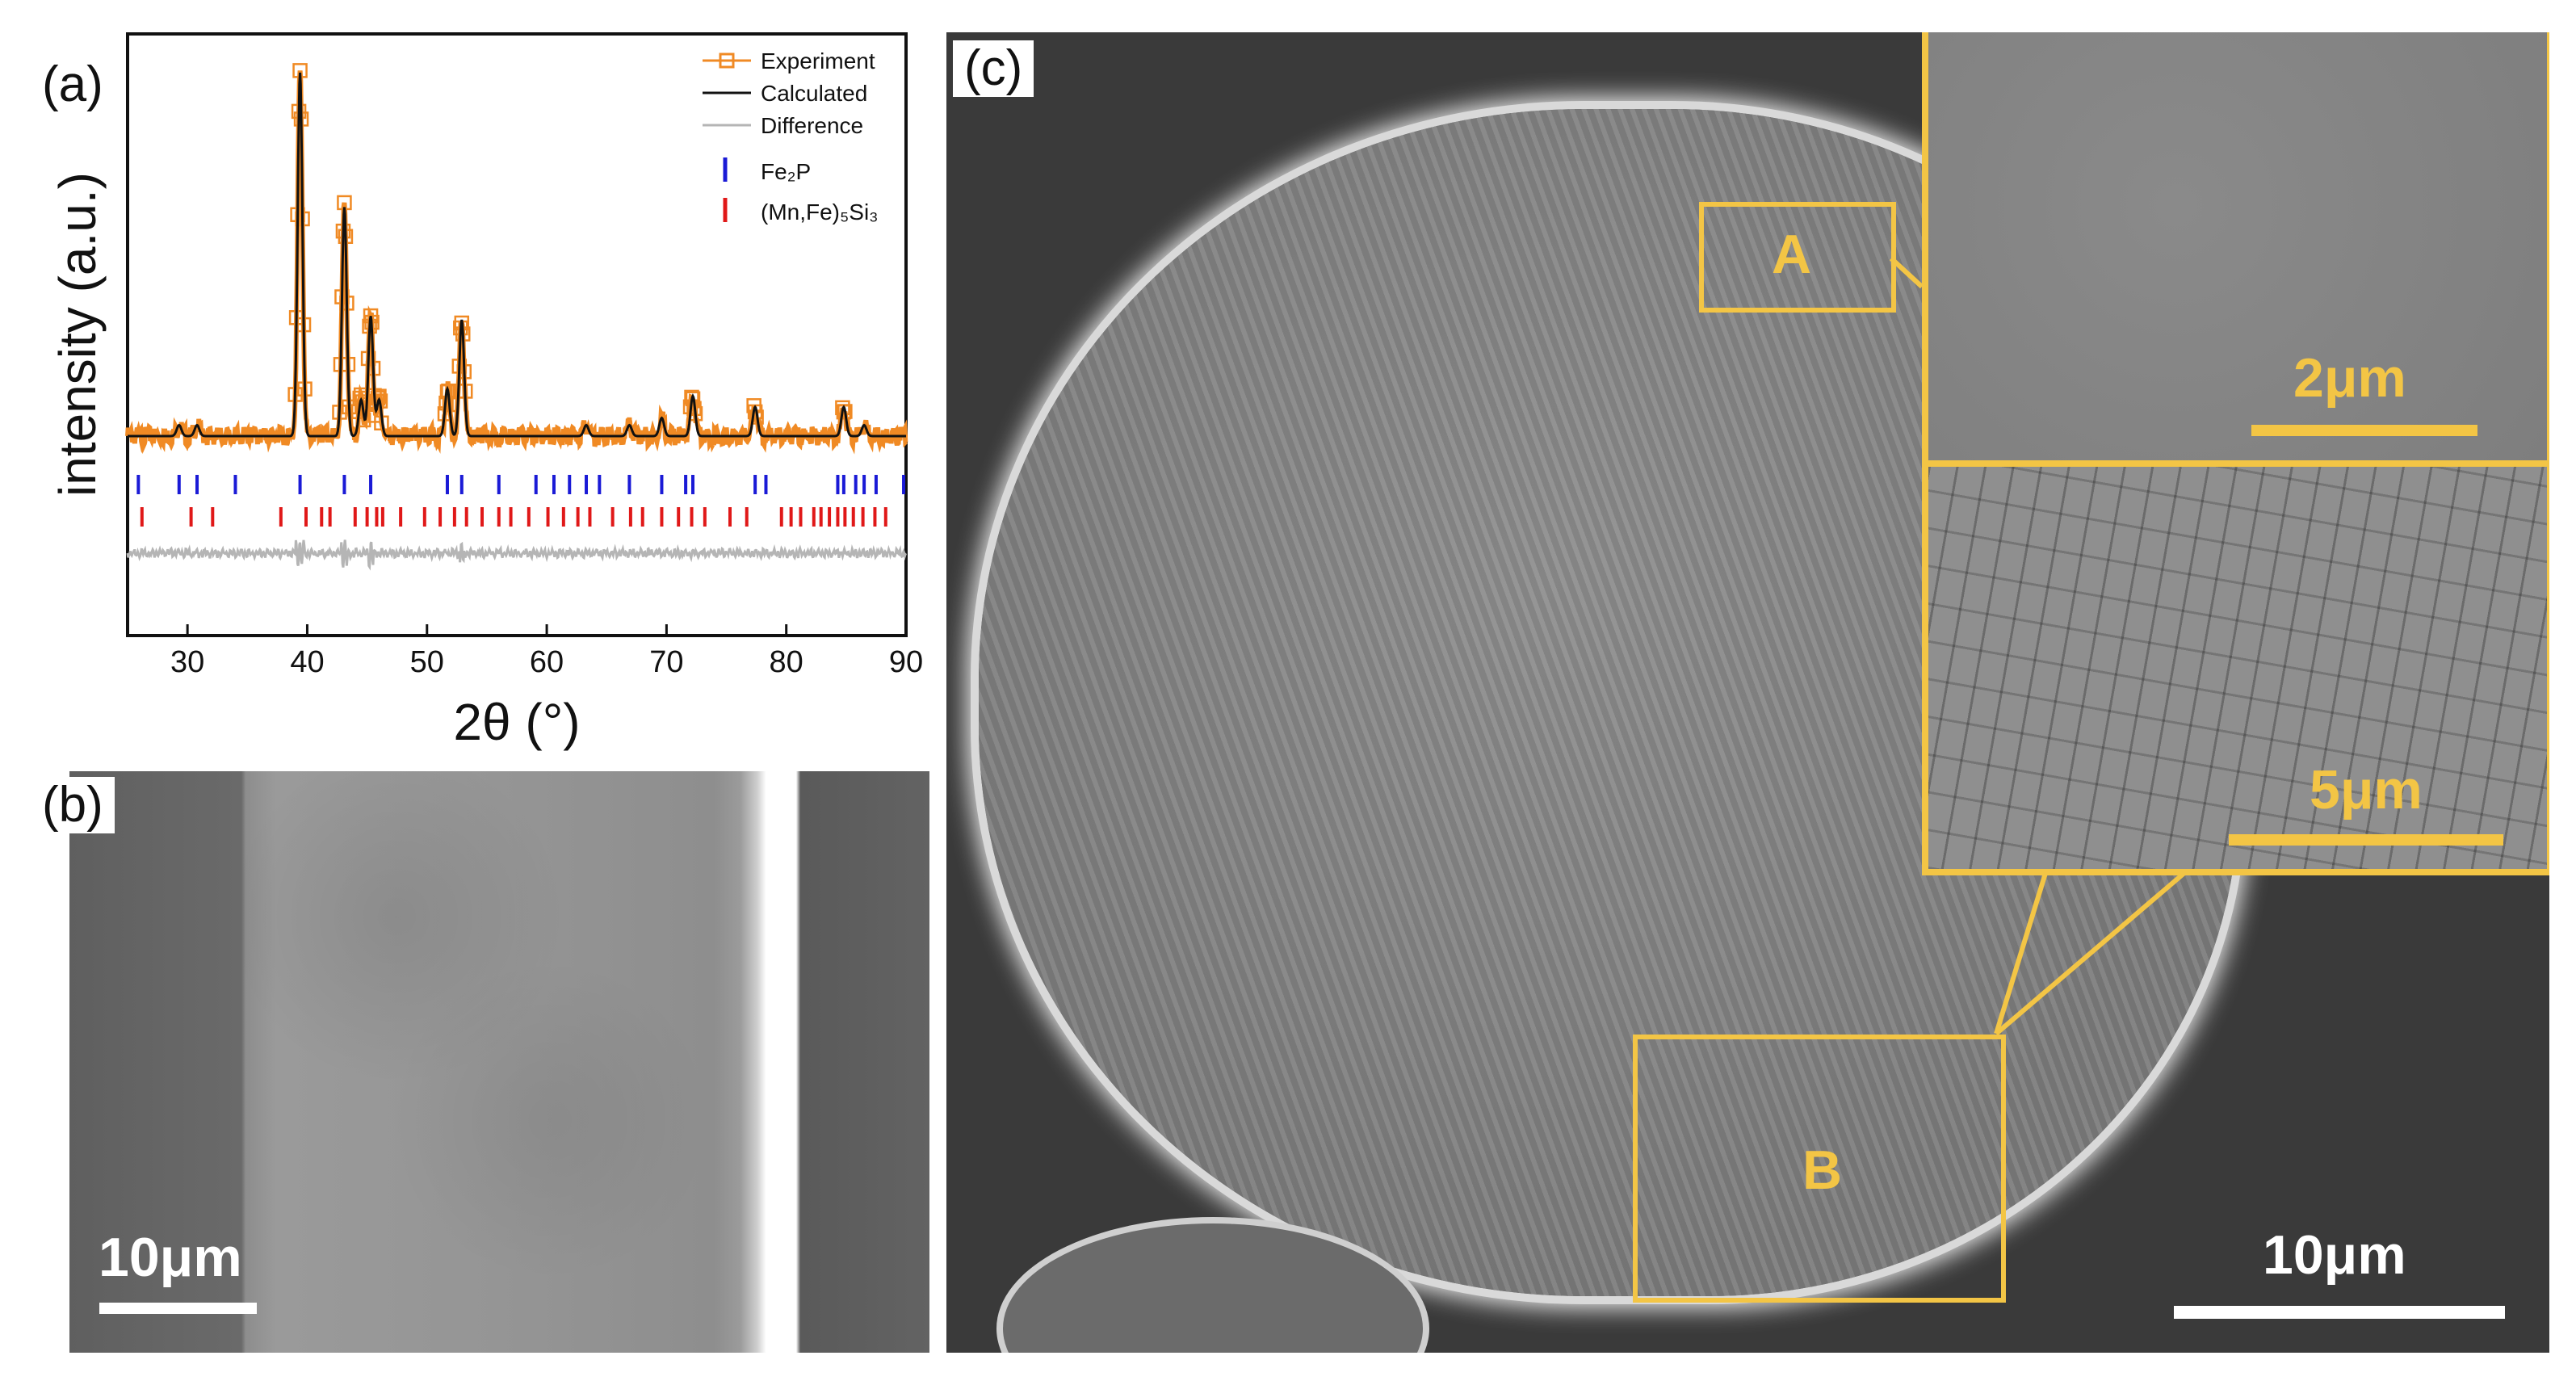  What do you see at coordinates (2235, 667) in the screenshot?
I see `inset-region-b: 5μm` at bounding box center [2235, 667].